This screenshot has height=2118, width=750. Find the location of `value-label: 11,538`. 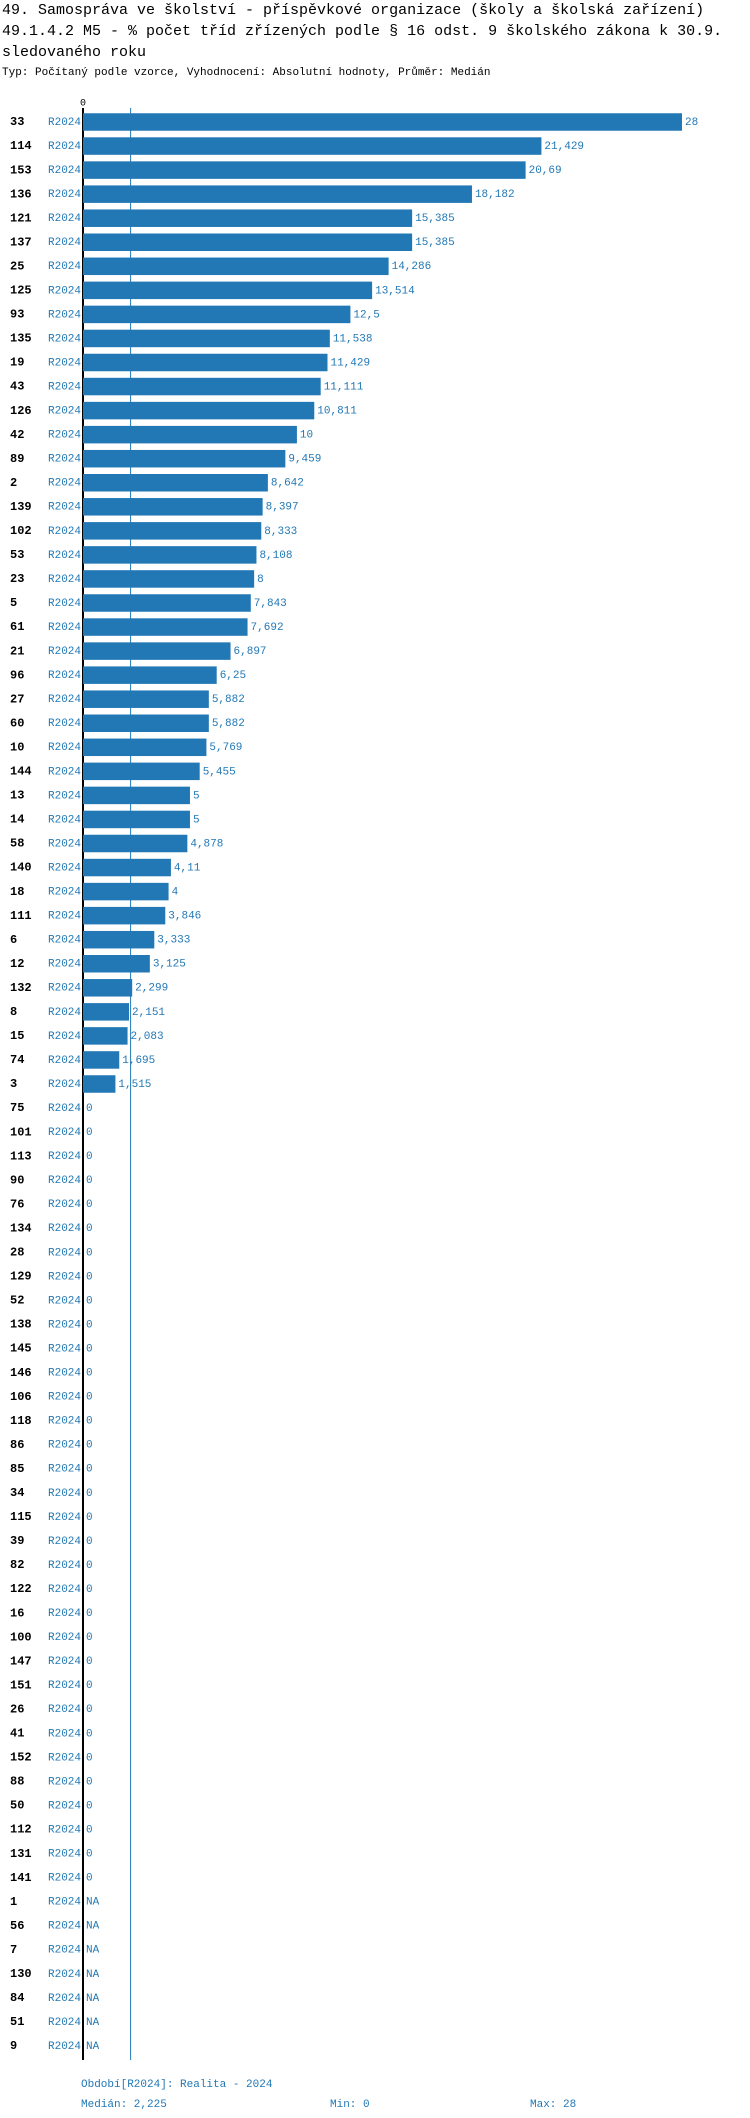

value-label: 11,538 is located at coordinates (353, 339).